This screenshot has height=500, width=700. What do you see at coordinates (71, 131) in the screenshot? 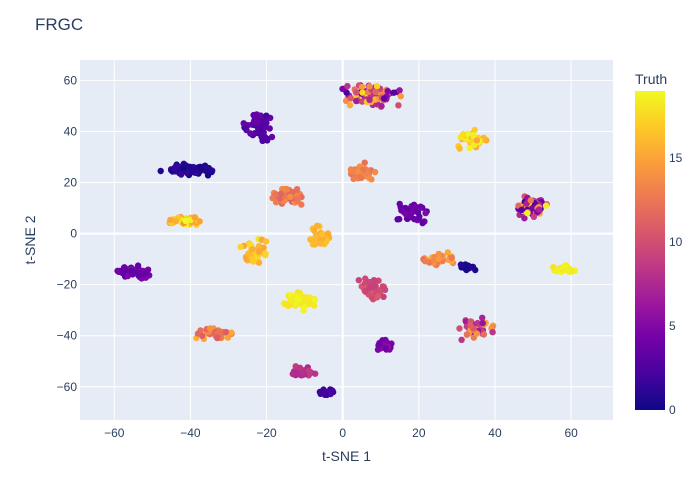
I see `y-tick-label: 40` at bounding box center [71, 131].